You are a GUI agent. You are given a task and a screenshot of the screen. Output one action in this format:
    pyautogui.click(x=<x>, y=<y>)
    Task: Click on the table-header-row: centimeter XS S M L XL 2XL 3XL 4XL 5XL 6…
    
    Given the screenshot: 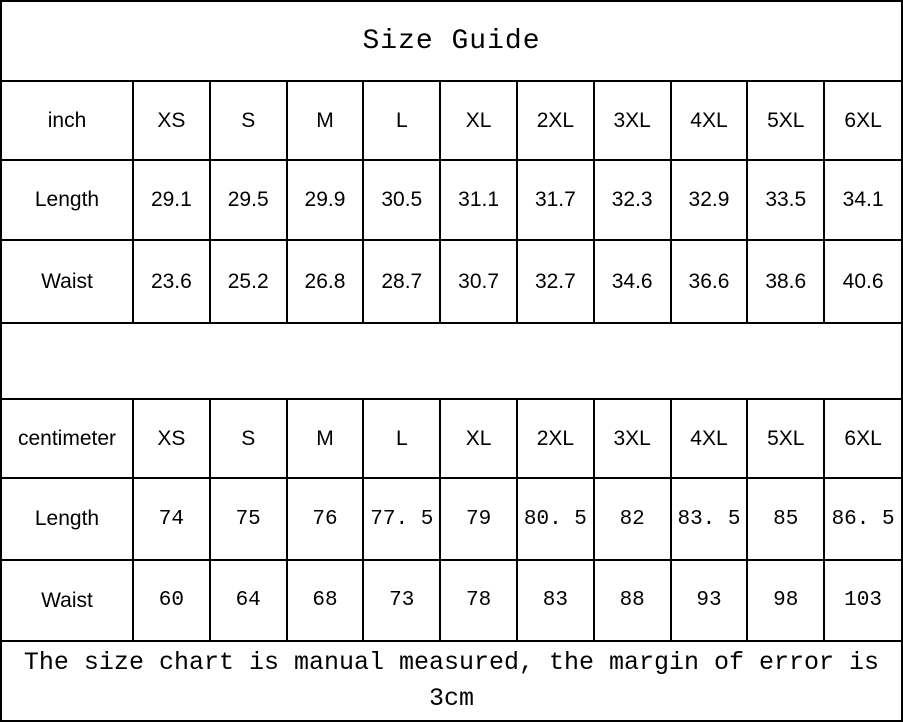 What is the action you would take?
    pyautogui.click(x=451, y=439)
    